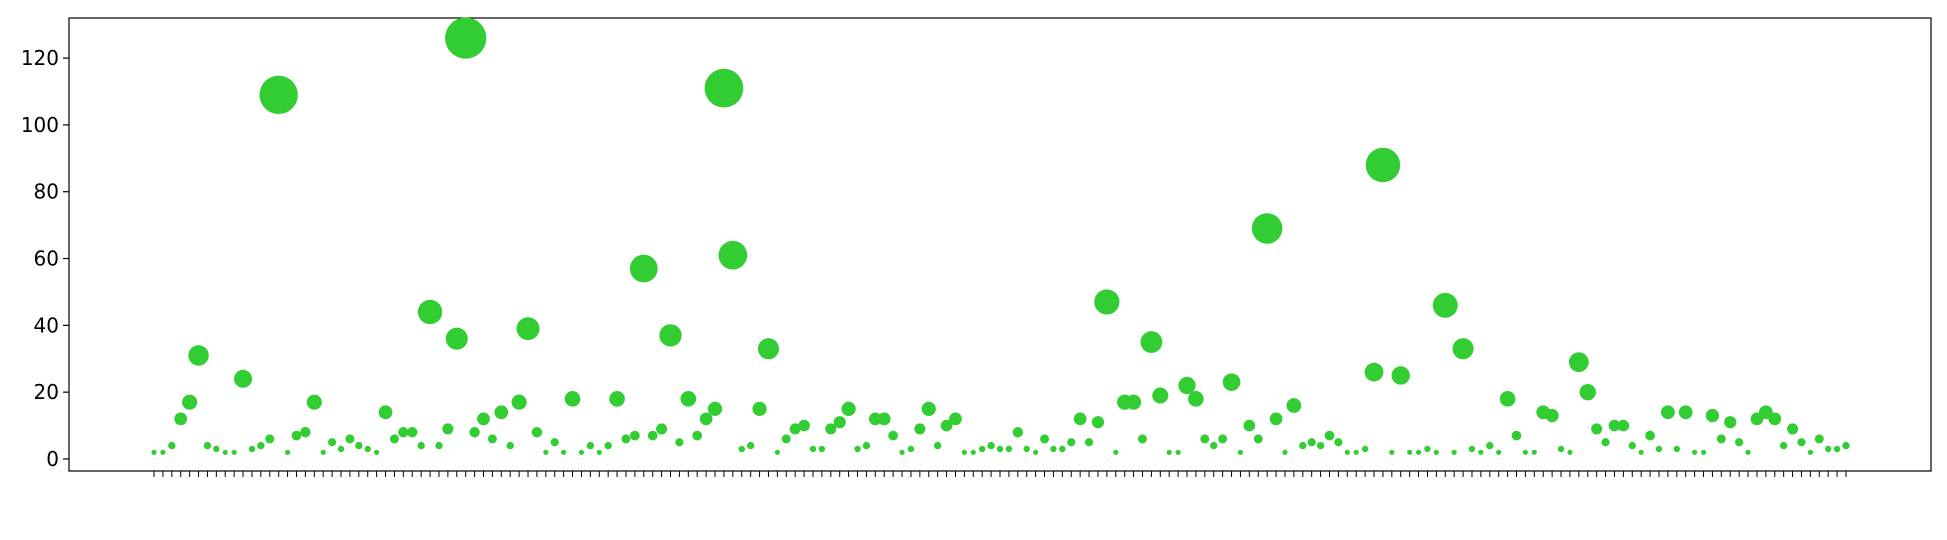 This screenshot has height=540, width=1947. What do you see at coordinates (46, 192) in the screenshot?
I see `y-tick-label: 80` at bounding box center [46, 192].